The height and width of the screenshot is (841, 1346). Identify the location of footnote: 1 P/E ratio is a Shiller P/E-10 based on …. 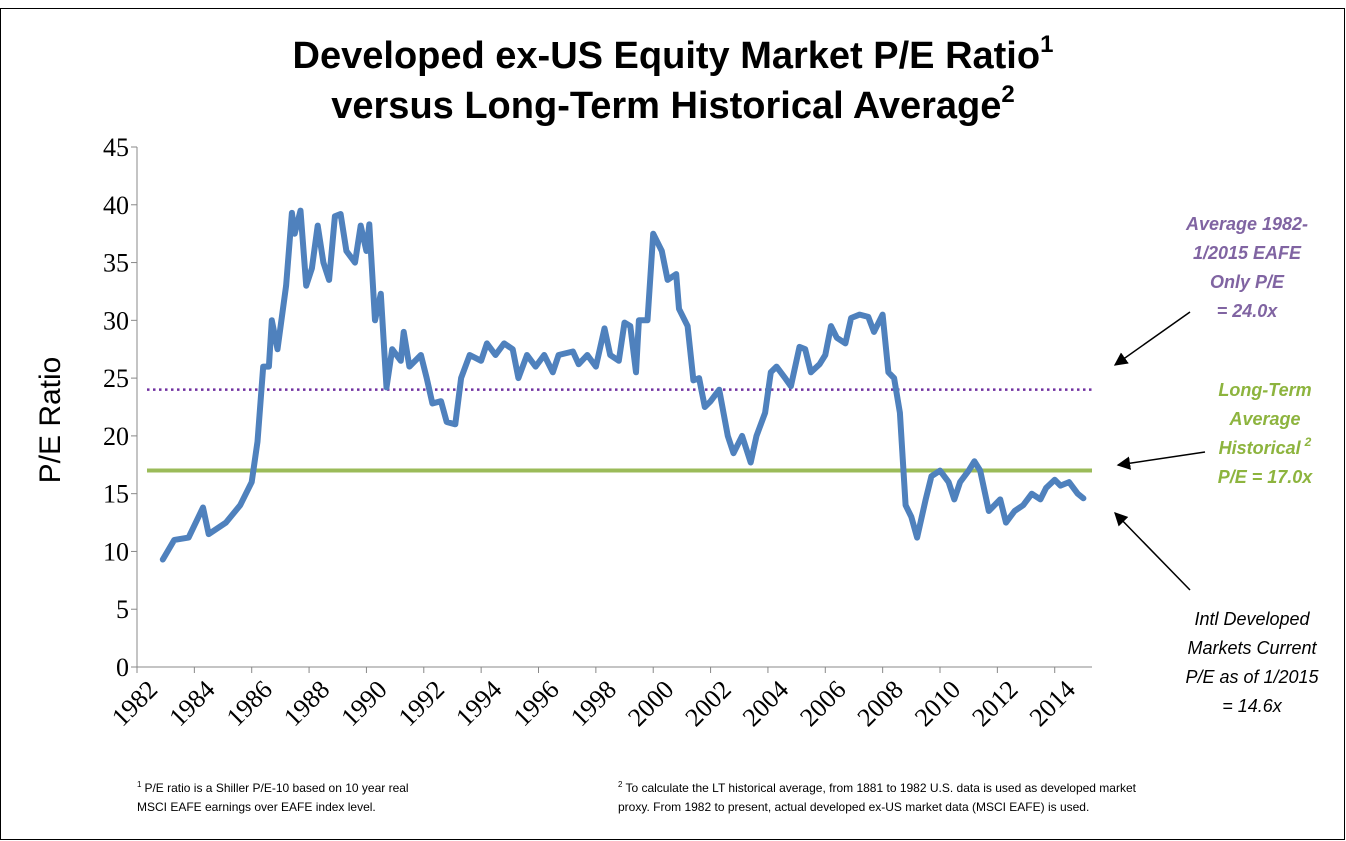
(273, 787).